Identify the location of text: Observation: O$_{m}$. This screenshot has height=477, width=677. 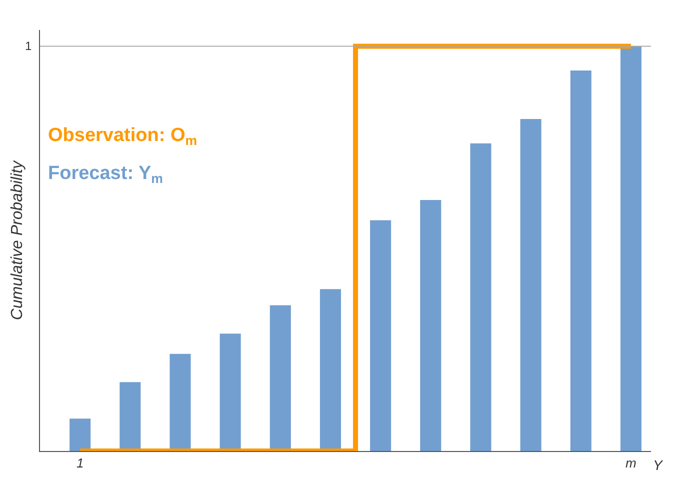
(123, 136).